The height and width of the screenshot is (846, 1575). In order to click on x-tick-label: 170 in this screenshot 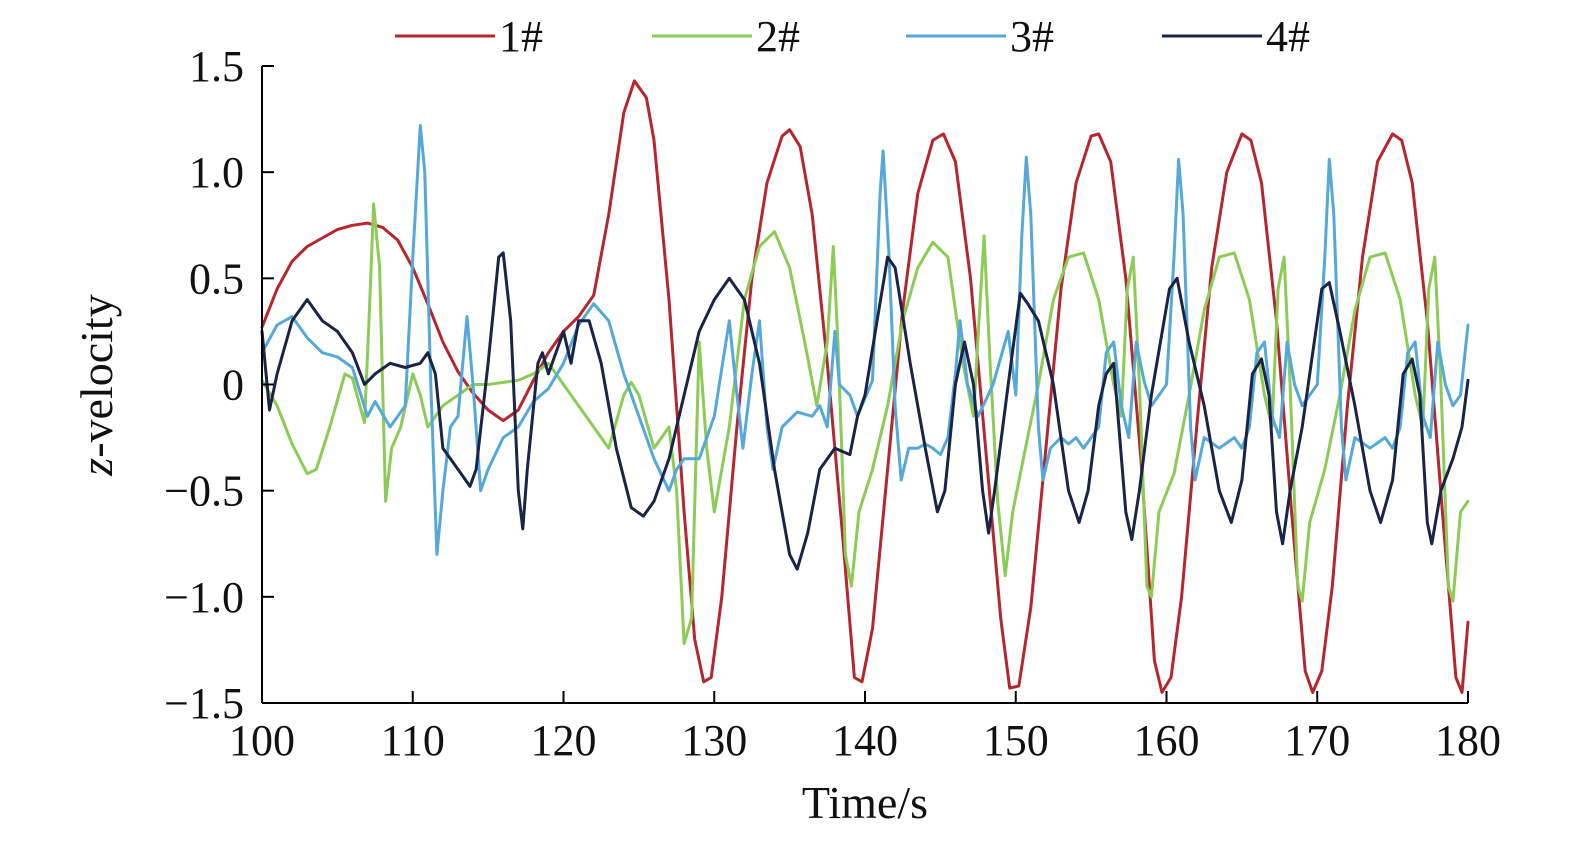, I will do `click(1317, 740)`.